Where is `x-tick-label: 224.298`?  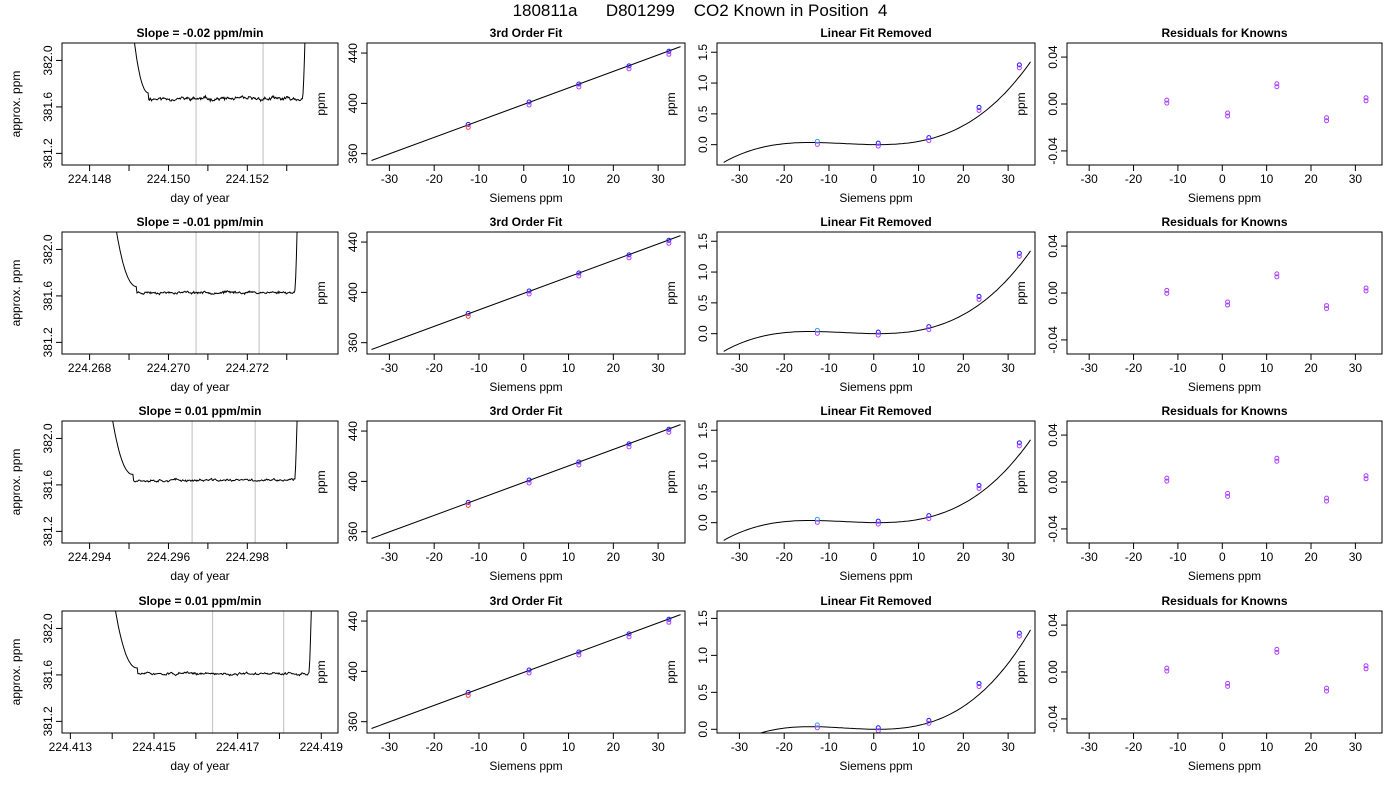 x-tick-label: 224.298 is located at coordinates (248, 557).